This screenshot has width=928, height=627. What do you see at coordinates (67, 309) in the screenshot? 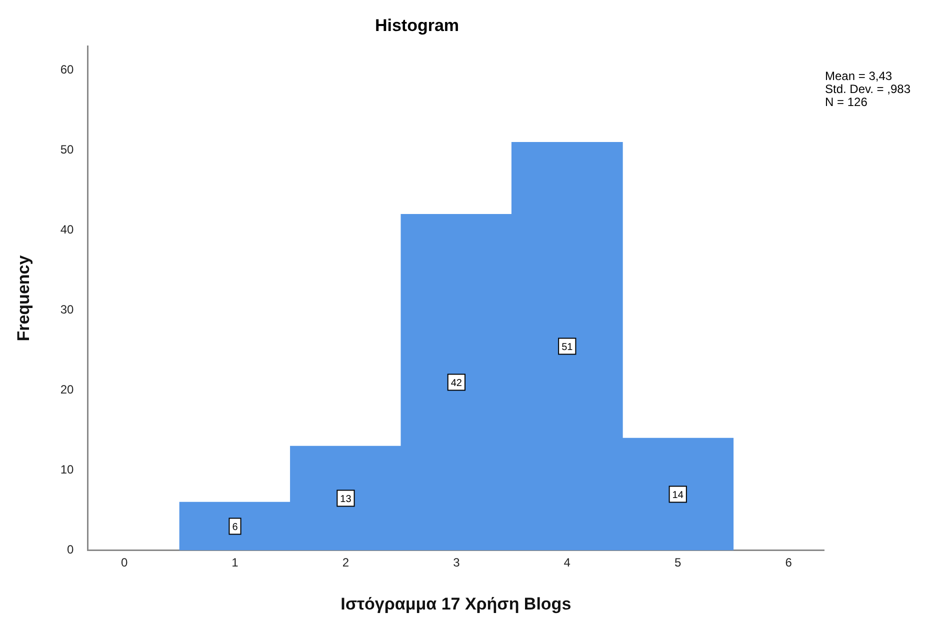
I see `y-tick-label: 30` at bounding box center [67, 309].